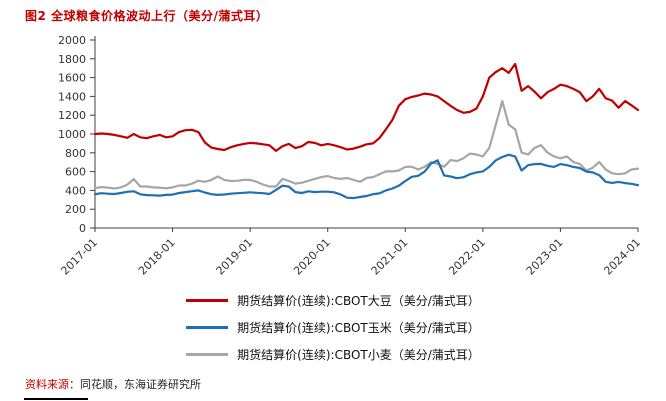 This screenshot has width=666, height=401. I want to click on svg-text: 1200, so click(72, 115).